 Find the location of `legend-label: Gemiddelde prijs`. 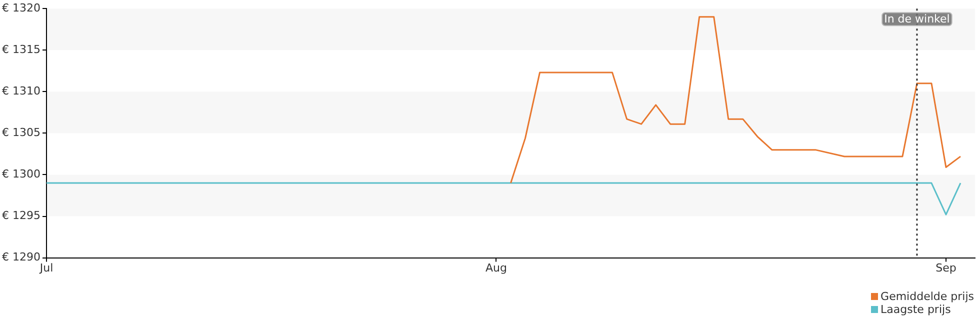

legend-label: Gemiddelde prijs is located at coordinates (927, 296).